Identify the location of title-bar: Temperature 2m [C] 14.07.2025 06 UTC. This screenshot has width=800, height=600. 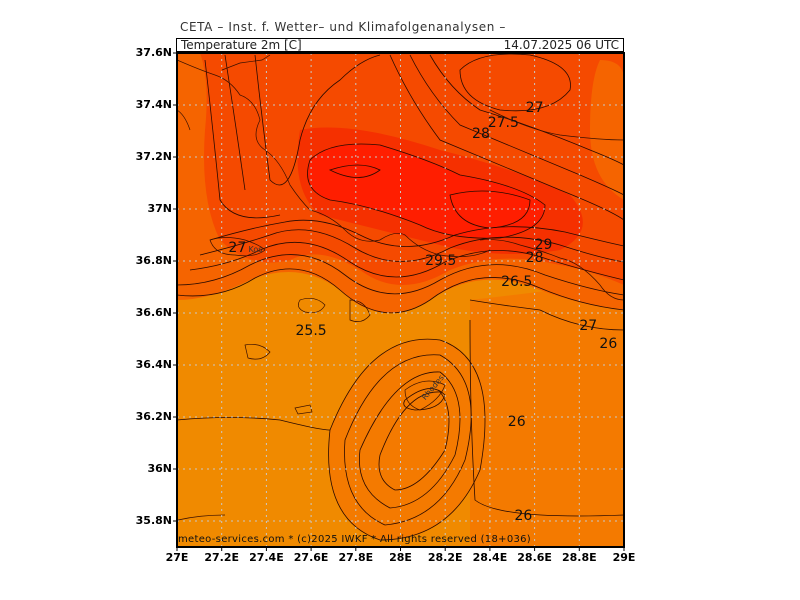
(400, 45).